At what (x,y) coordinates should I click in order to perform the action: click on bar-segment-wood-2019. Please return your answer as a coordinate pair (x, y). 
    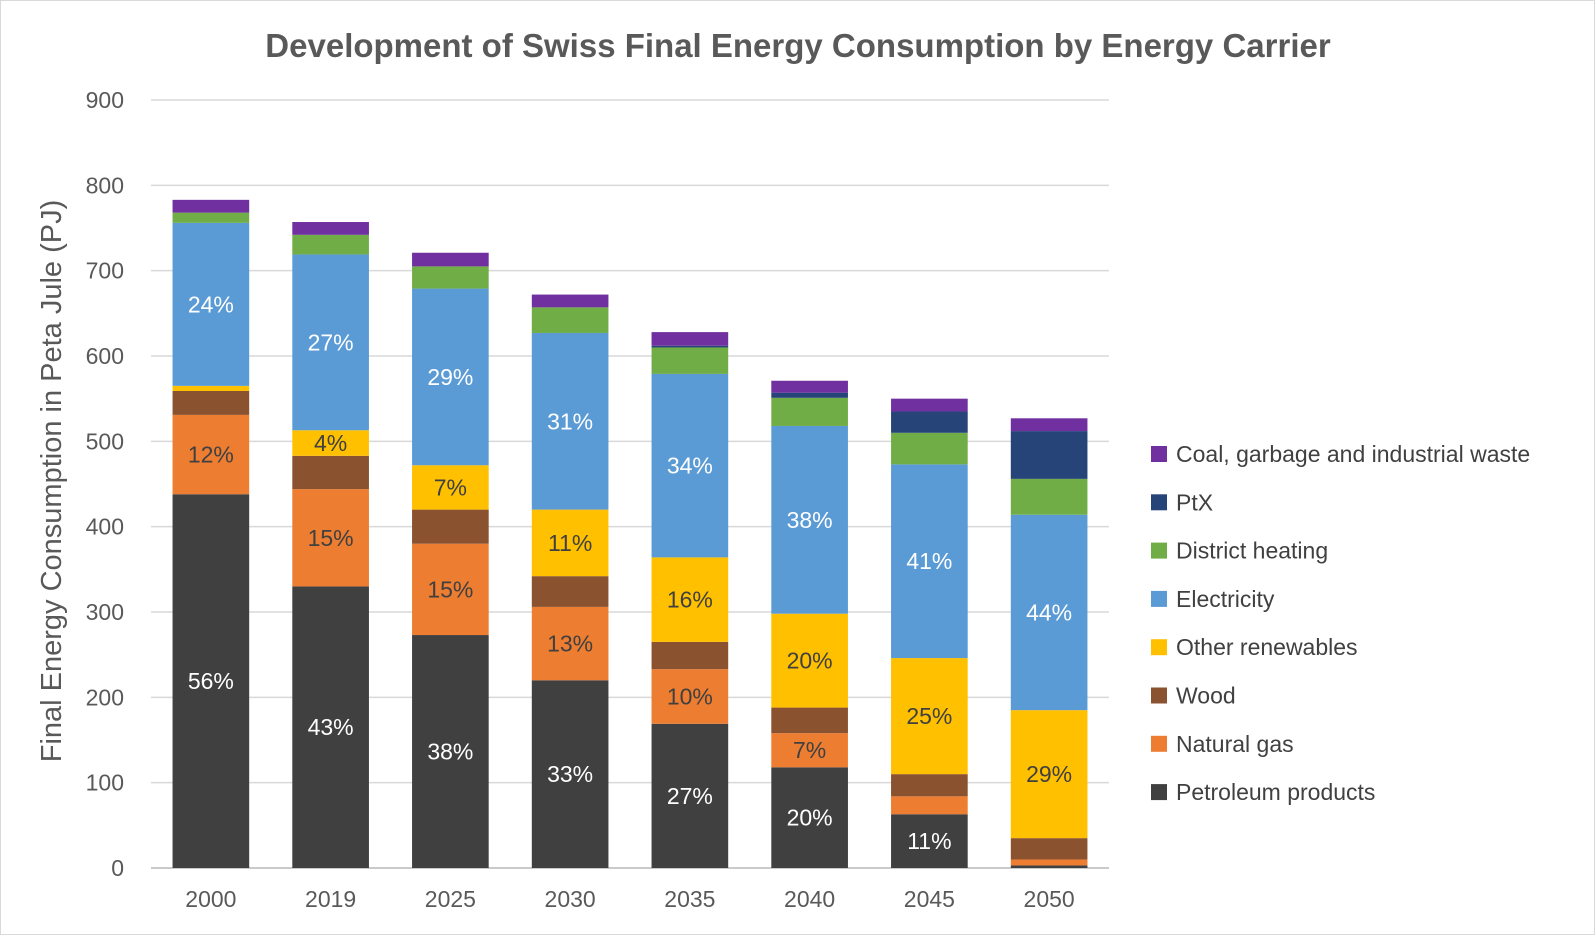
    Looking at the image, I should click on (330, 472).